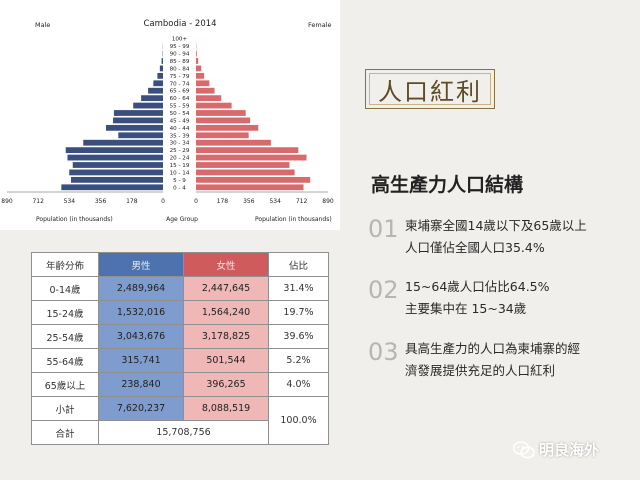 Image resolution: width=640 pixels, height=480 pixels. What do you see at coordinates (65, 360) in the screenshot?
I see `age-cell: 55-64歲` at bounding box center [65, 360].